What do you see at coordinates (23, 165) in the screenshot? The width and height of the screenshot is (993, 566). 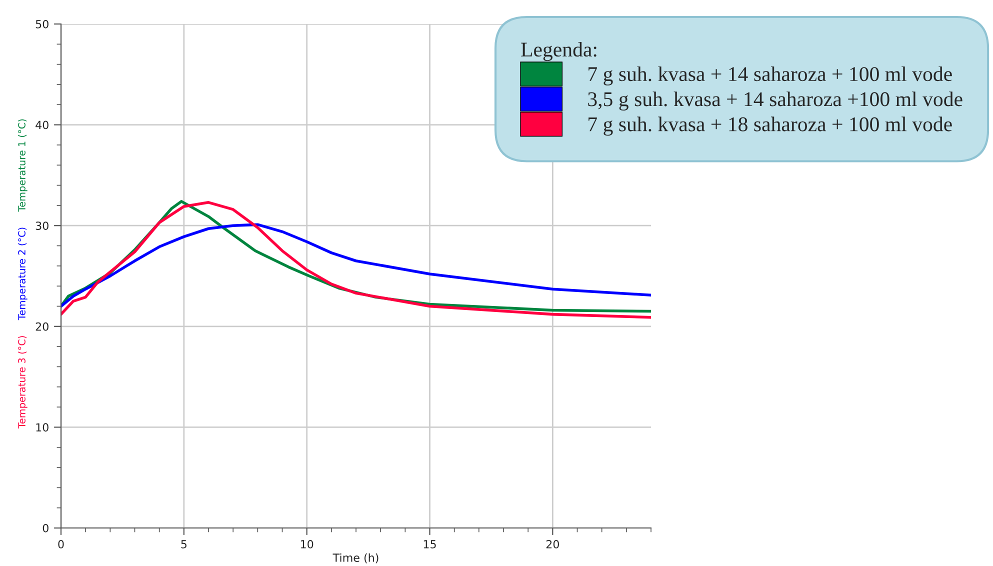 I see `text: Temperature 1 (°C)` at bounding box center [23, 165].